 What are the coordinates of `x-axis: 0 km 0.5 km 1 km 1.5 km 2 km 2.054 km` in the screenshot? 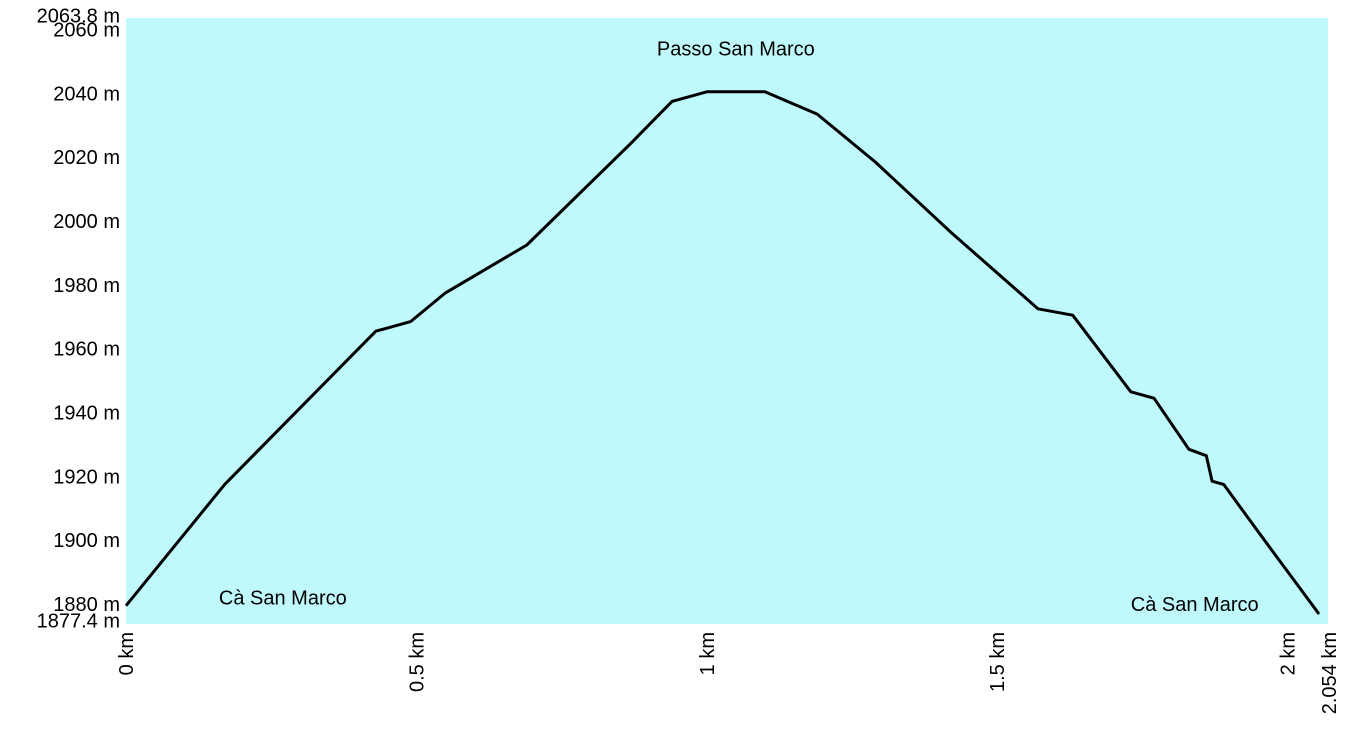 It's located at (728, 673).